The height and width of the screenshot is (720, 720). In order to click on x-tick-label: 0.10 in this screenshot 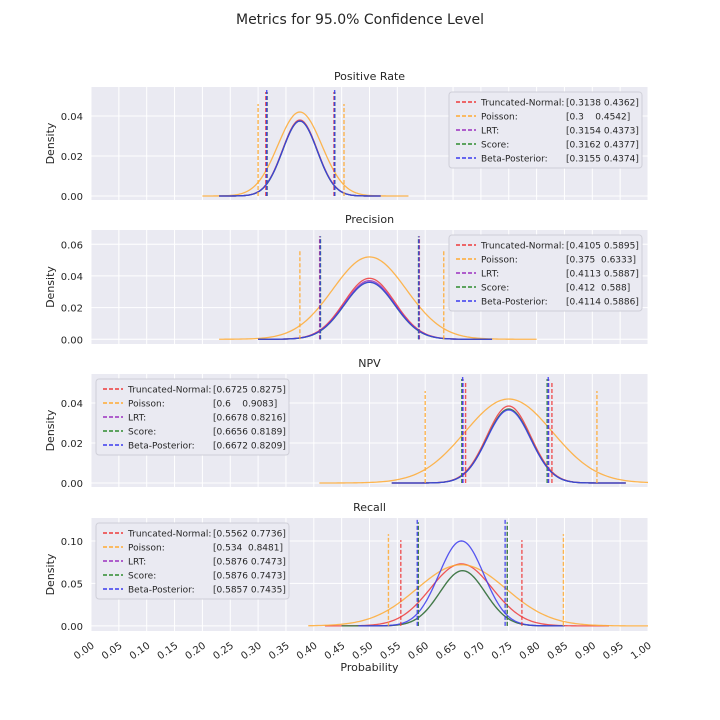, I will do `click(140, 651)`.